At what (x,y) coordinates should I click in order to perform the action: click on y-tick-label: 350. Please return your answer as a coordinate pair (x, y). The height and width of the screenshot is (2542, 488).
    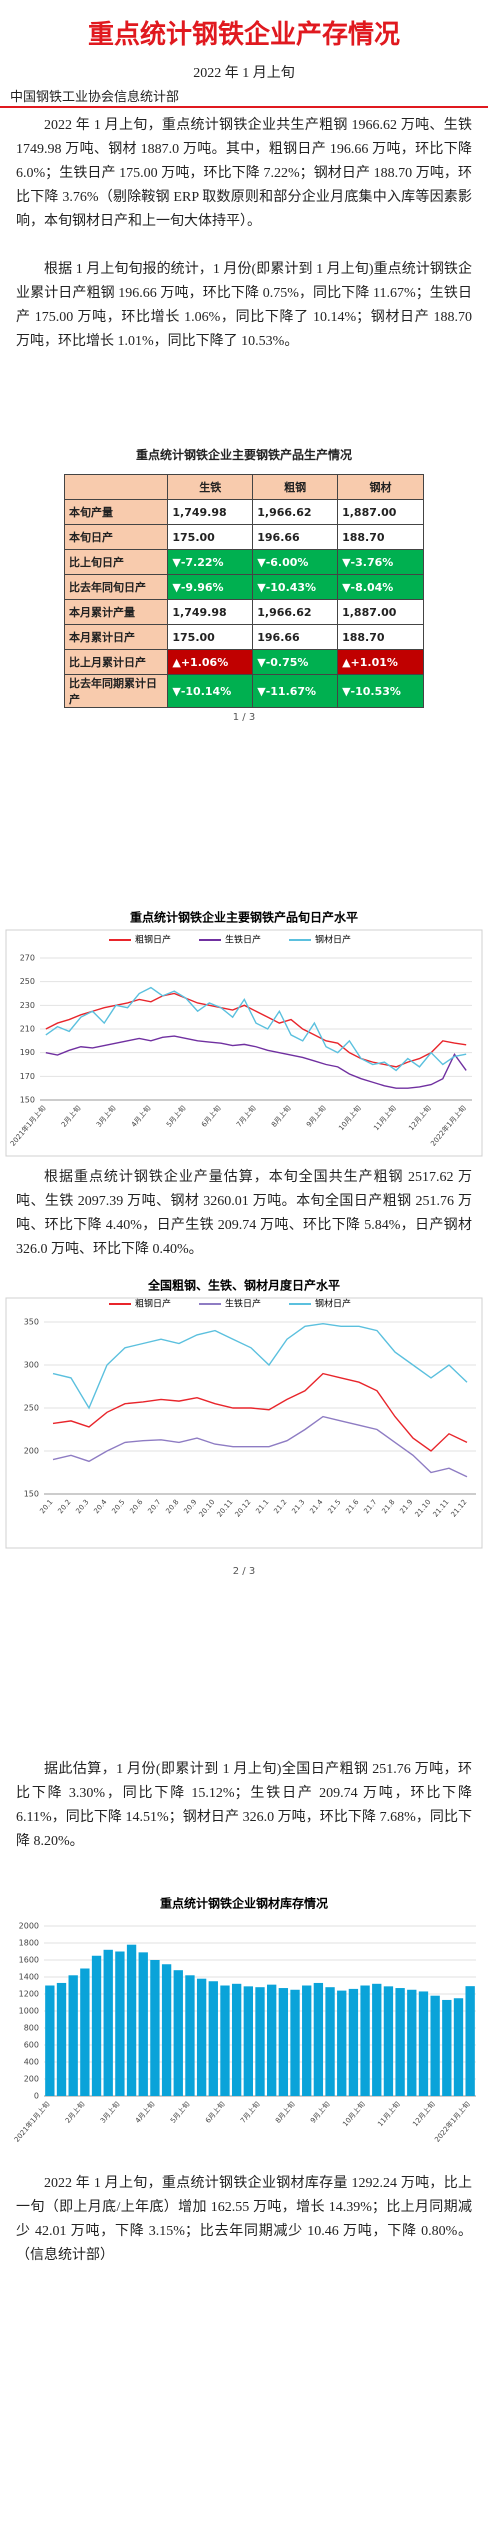
    Looking at the image, I should click on (31, 1322).